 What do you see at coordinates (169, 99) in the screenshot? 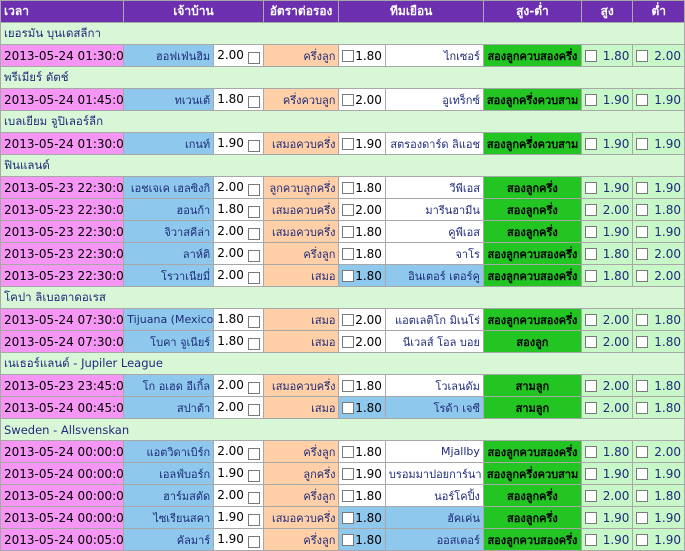
I see `home-team: ทเวนเต้` at bounding box center [169, 99].